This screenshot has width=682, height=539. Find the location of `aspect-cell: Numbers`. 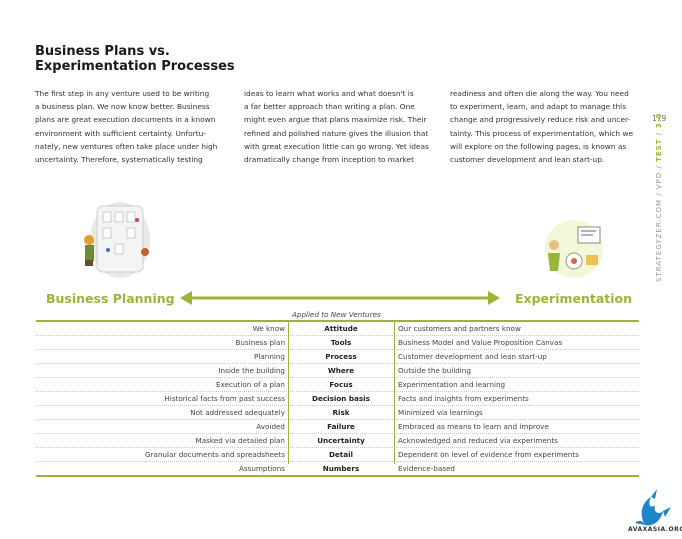

aspect-cell: Numbers is located at coordinates (341, 468).